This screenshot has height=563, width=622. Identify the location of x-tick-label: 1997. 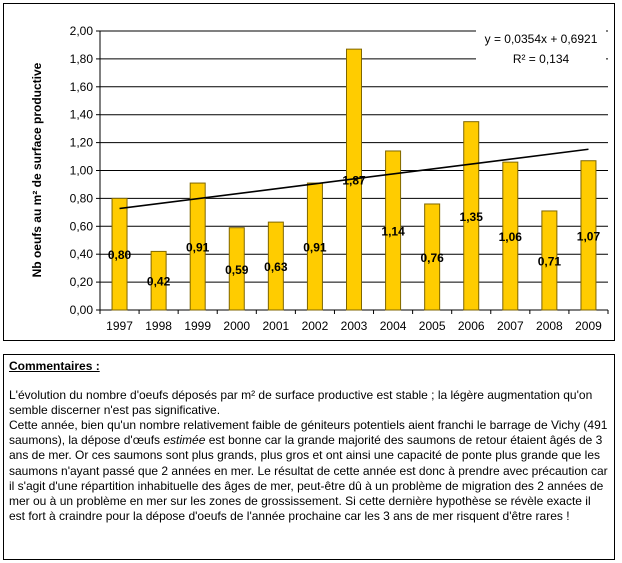
(119, 326).